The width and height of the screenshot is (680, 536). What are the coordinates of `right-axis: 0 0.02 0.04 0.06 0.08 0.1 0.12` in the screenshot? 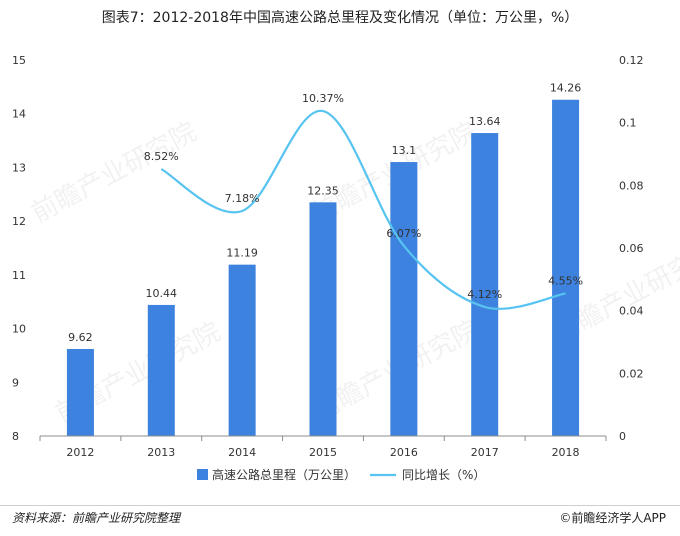 It's located at (631, 248).